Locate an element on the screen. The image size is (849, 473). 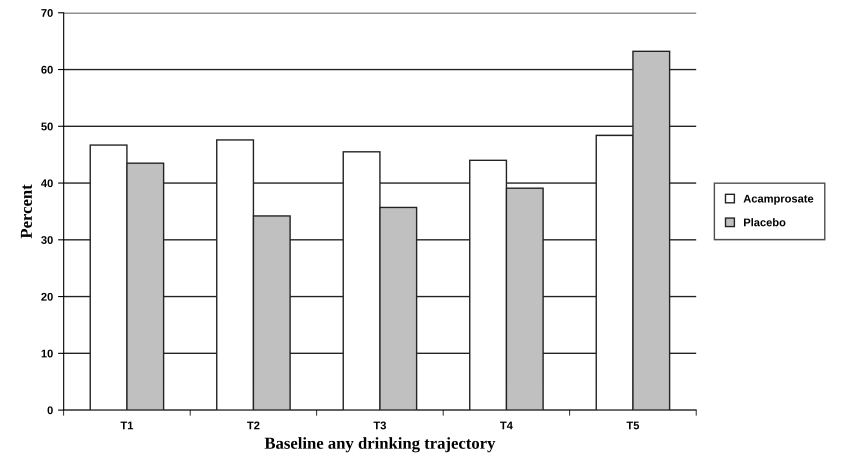
x-tick-label: T4 is located at coordinates (506, 426).